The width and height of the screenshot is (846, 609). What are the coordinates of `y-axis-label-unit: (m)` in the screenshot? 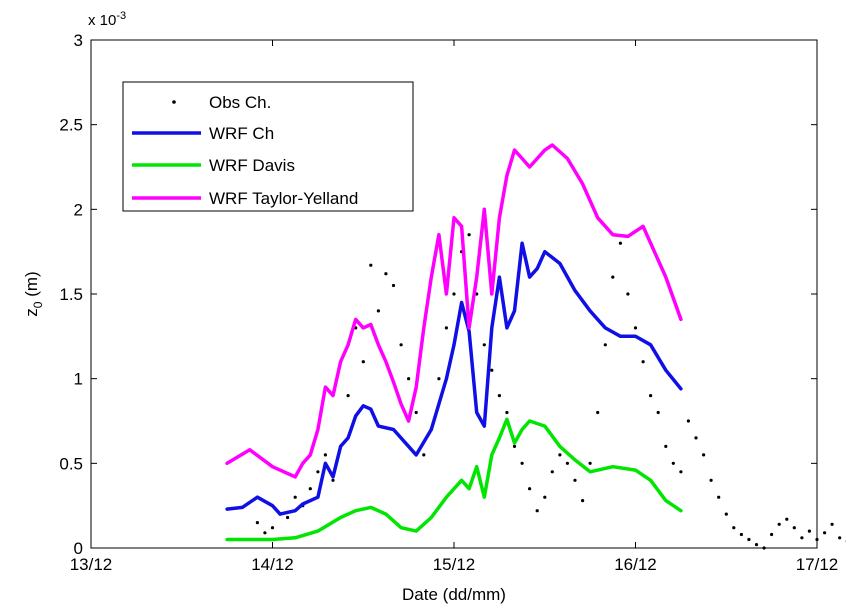 It's located at (31, 286).